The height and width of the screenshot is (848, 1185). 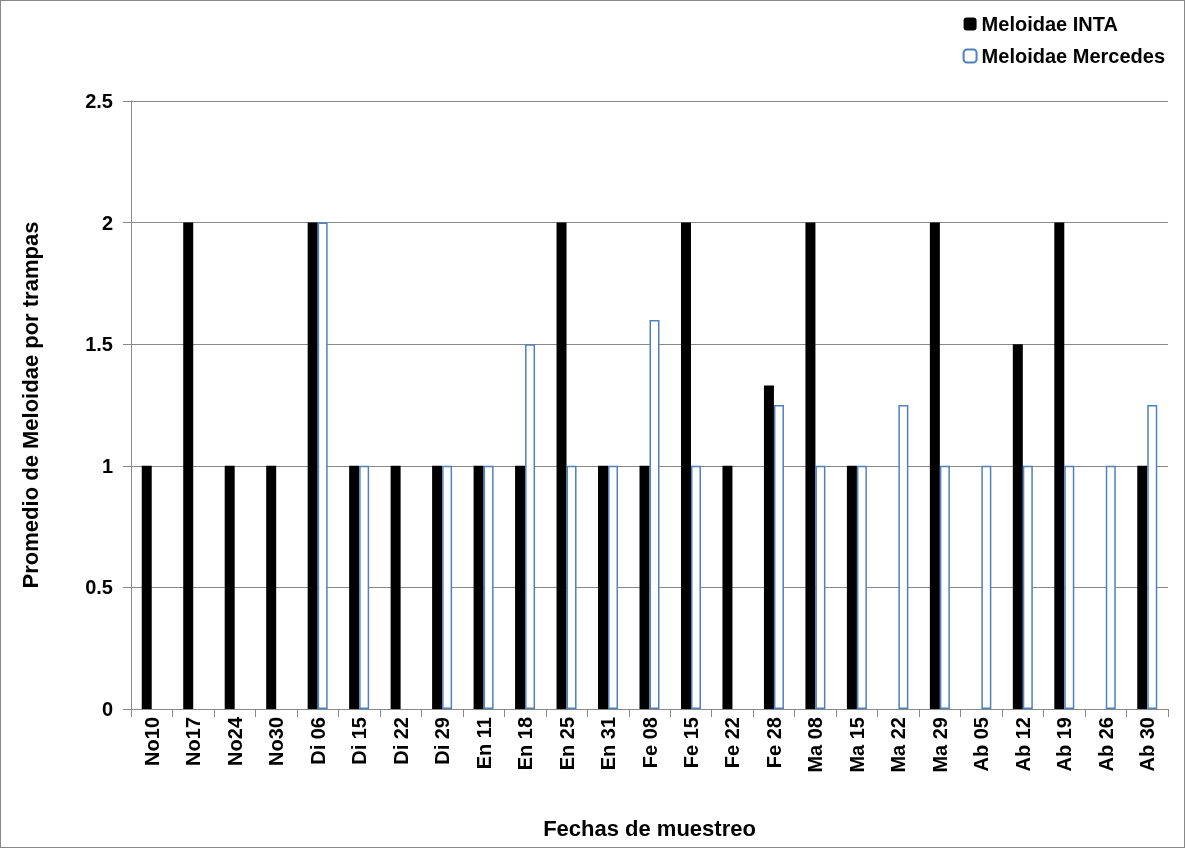 What do you see at coordinates (99, 101) in the screenshot?
I see `y-tick-label: 2.5` at bounding box center [99, 101].